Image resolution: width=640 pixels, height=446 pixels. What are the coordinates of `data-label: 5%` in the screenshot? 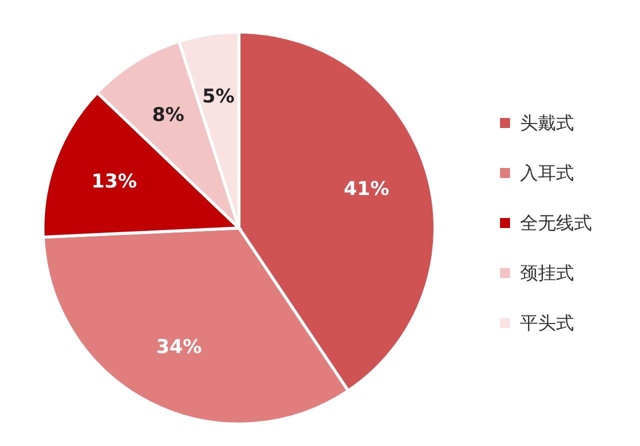 It's located at (218, 96).